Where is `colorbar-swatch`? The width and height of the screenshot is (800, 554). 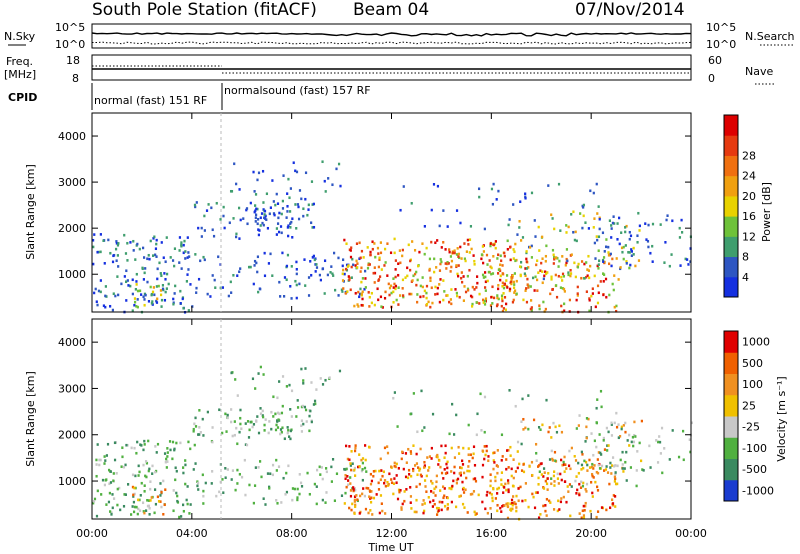
colorbar-swatch is located at coordinates (731, 342).